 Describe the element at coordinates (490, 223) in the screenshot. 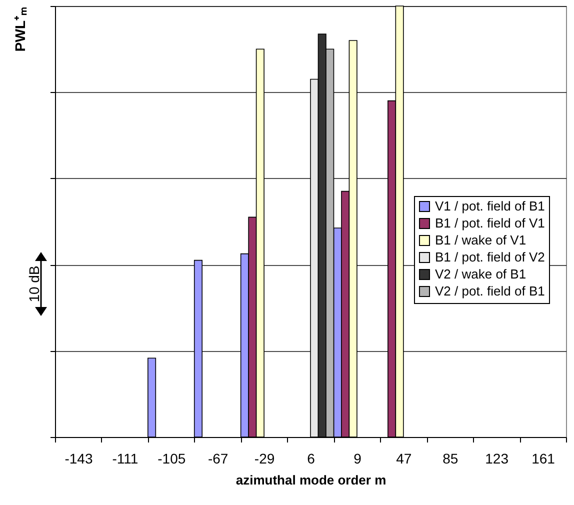

I see `legend-label: B1 / pot. field of V1` at that location.